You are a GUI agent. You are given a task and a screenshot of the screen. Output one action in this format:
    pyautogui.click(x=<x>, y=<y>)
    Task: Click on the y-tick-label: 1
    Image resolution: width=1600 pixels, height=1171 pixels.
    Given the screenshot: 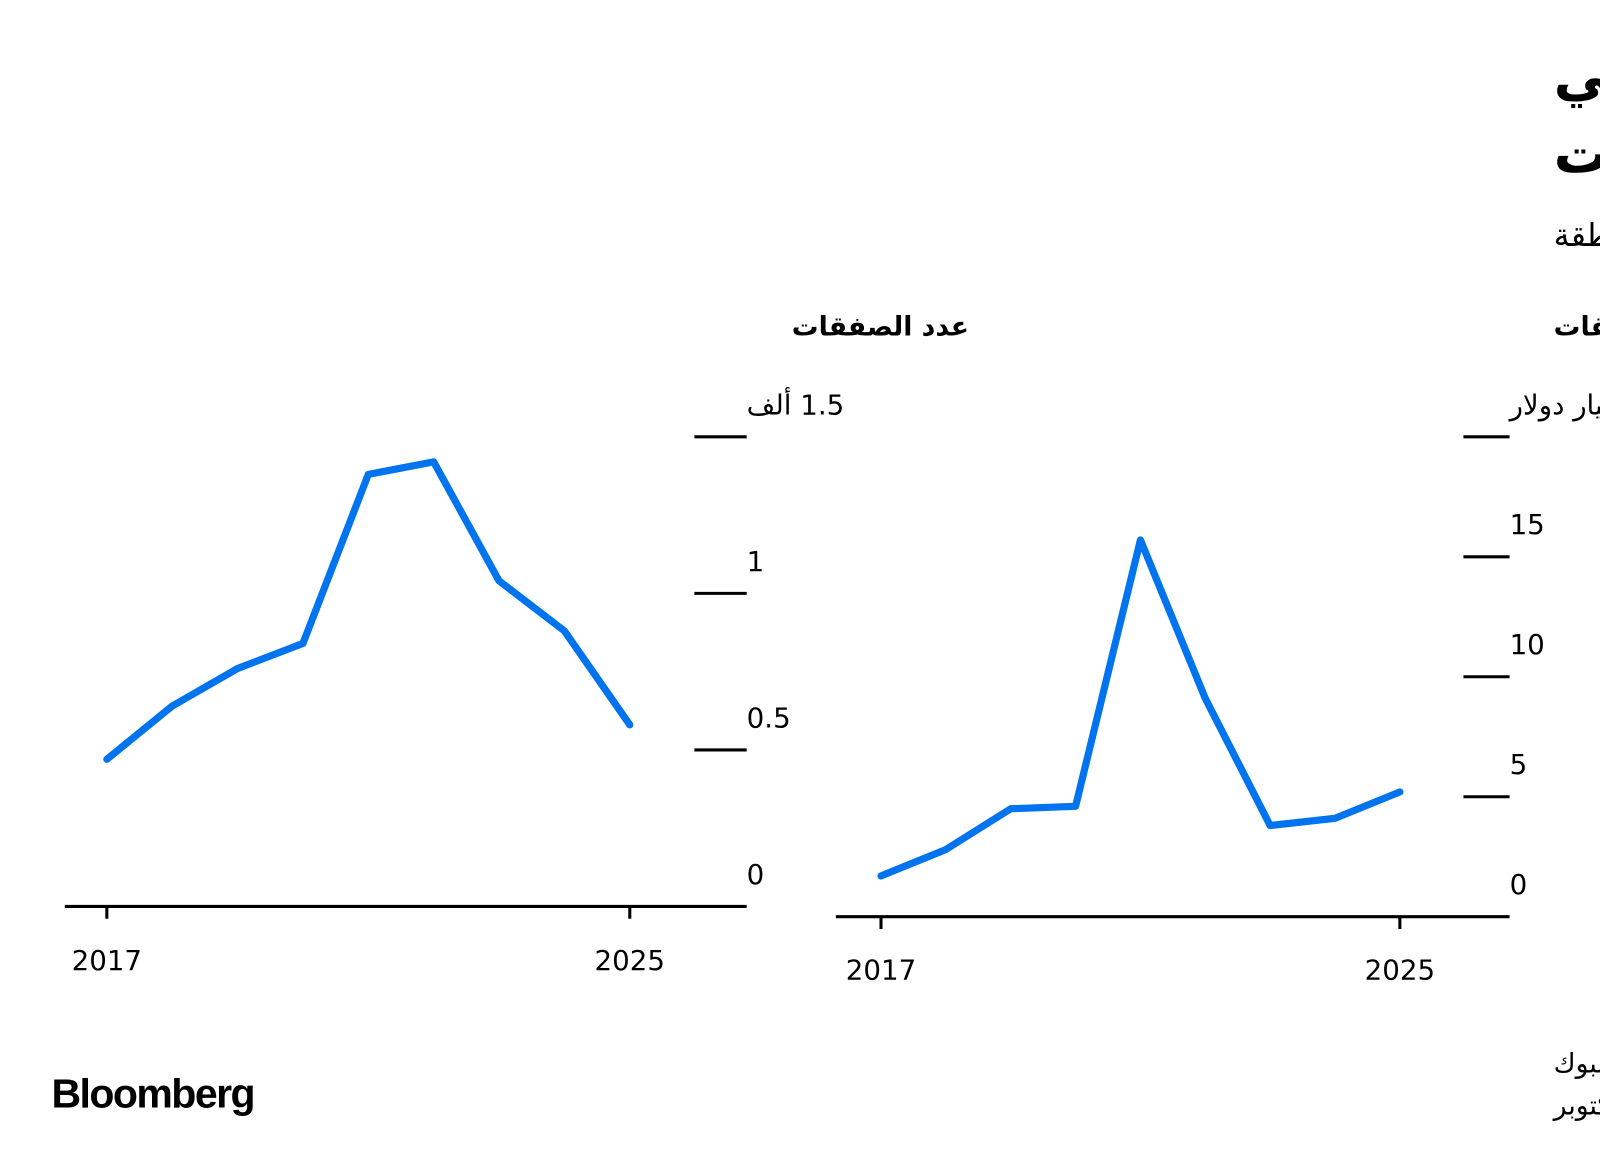 What is the action you would take?
    pyautogui.click(x=756, y=561)
    